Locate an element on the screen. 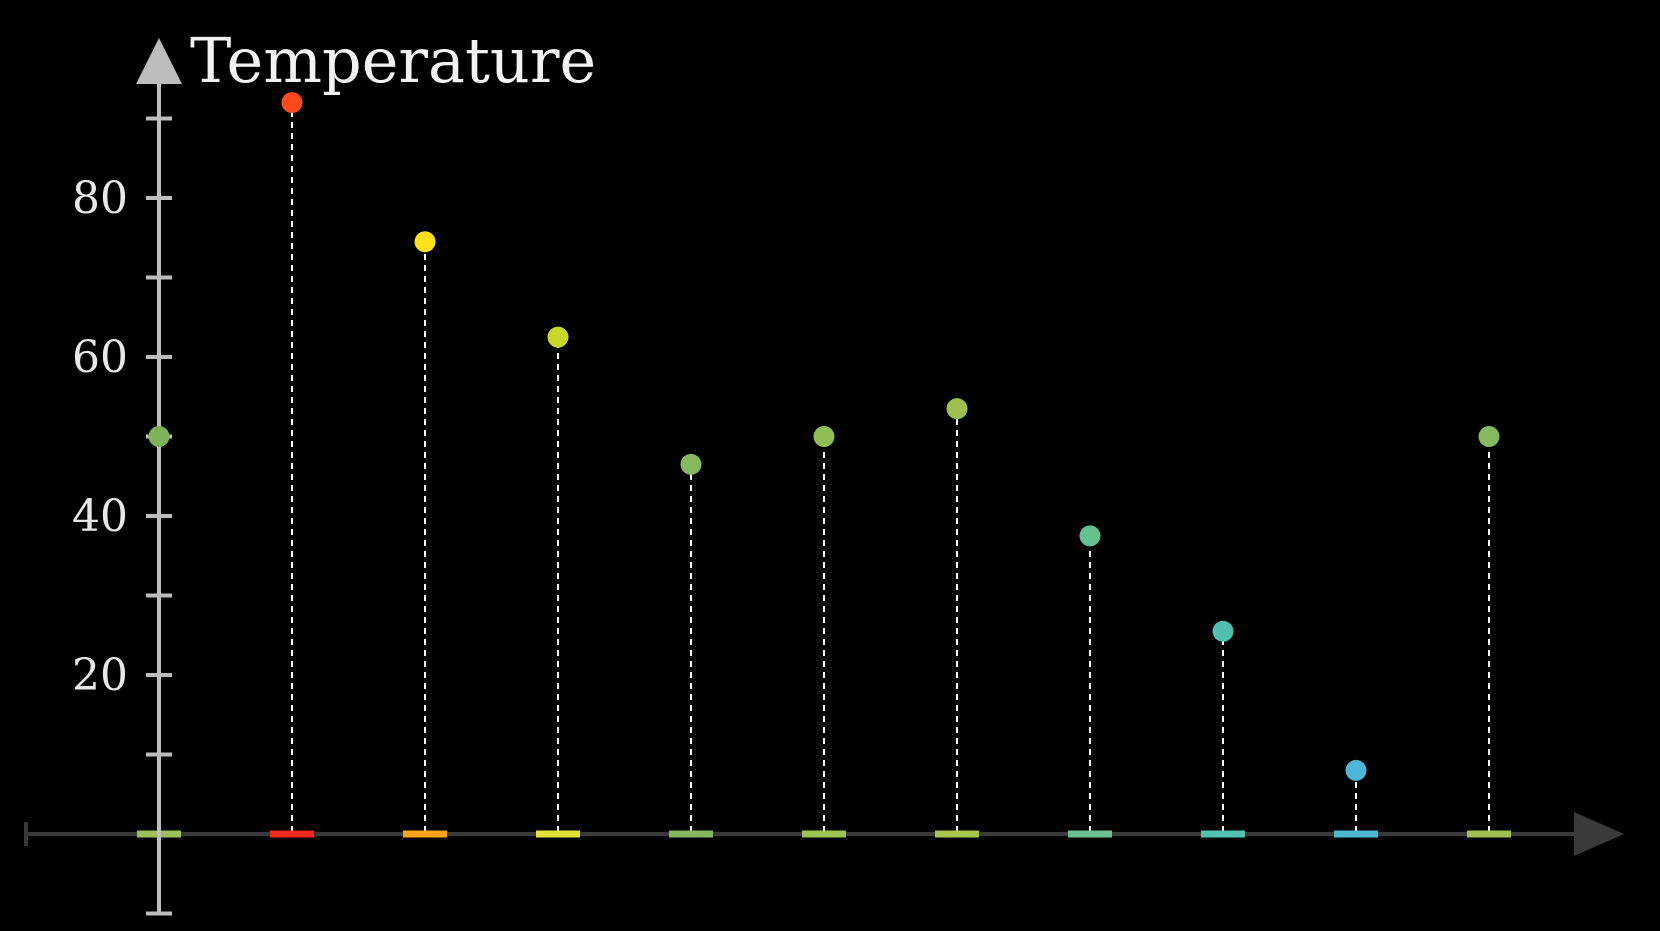  y-ticks: 20 40 60 80 is located at coordinates (122, 516).